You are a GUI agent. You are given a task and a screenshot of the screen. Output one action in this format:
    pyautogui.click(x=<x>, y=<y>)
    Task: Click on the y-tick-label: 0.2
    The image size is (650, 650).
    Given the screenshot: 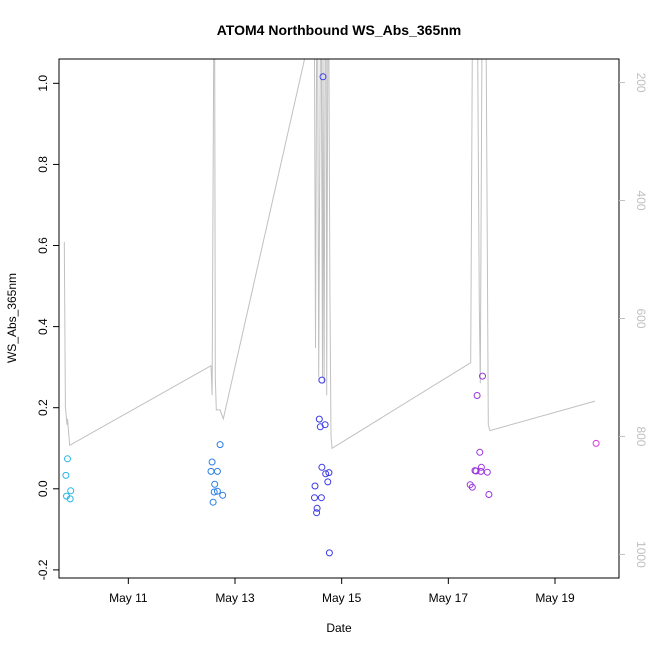 What is the action you would take?
    pyautogui.click(x=43, y=407)
    